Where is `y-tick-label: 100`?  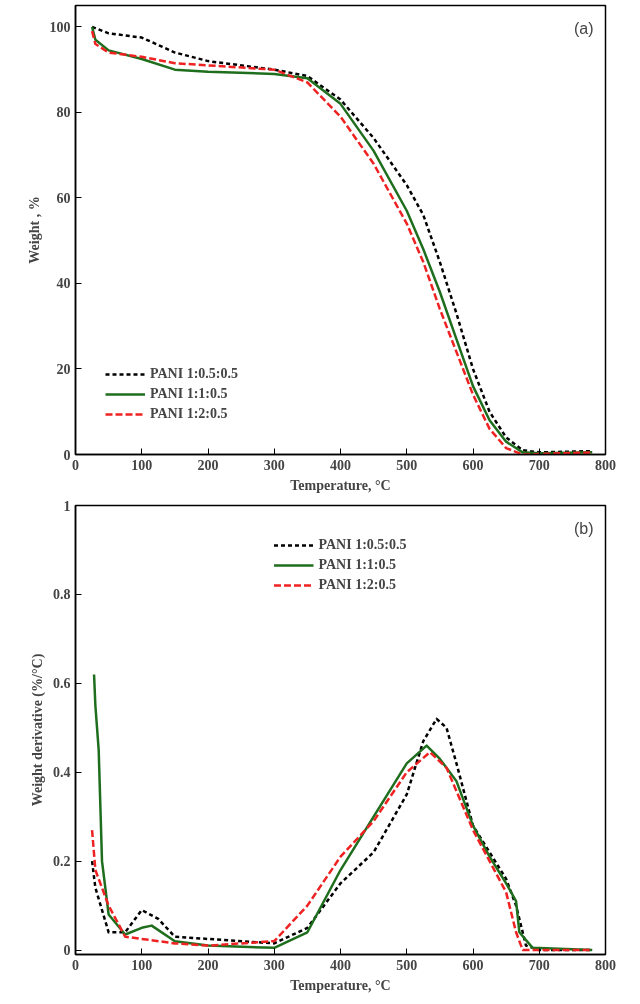
y-tick-label: 100 is located at coordinates (60, 27).